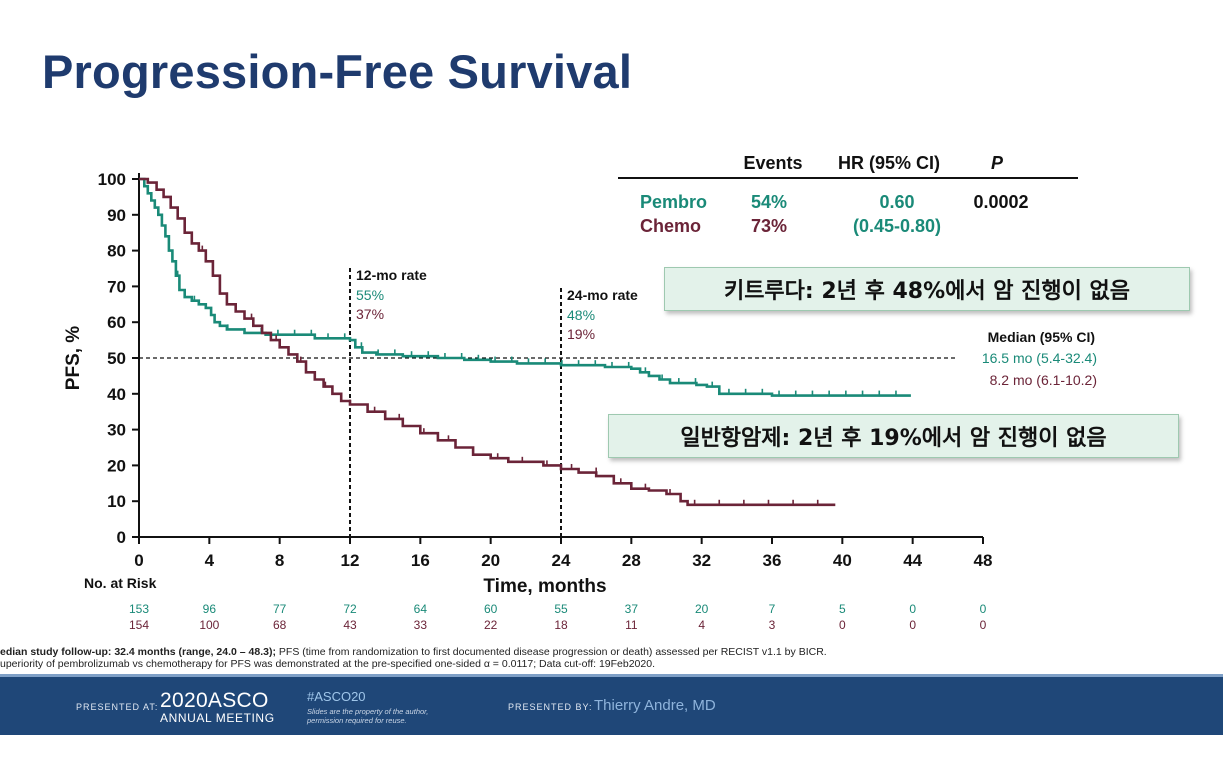  What do you see at coordinates (116, 215) in the screenshot?
I see `y-tick-label: 90` at bounding box center [116, 215].